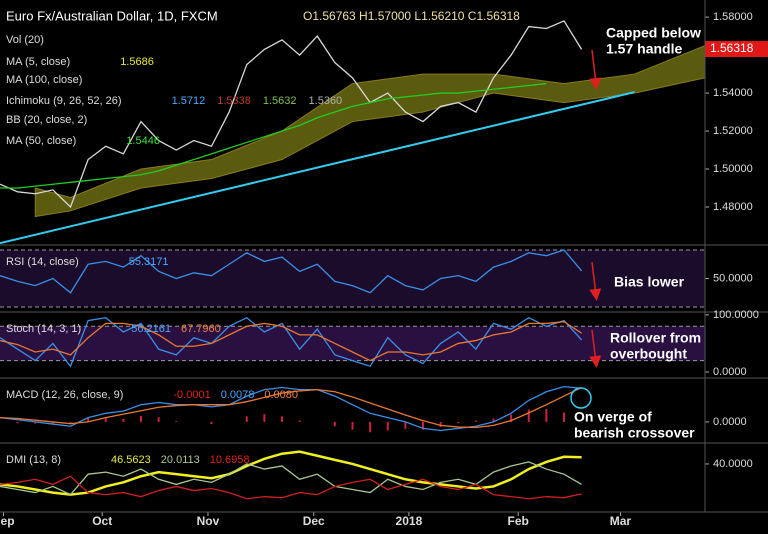 Image resolution: width=768 pixels, height=534 pixels. Describe the element at coordinates (409, 521) in the screenshot. I see `x-tick-label: 2018` at that location.